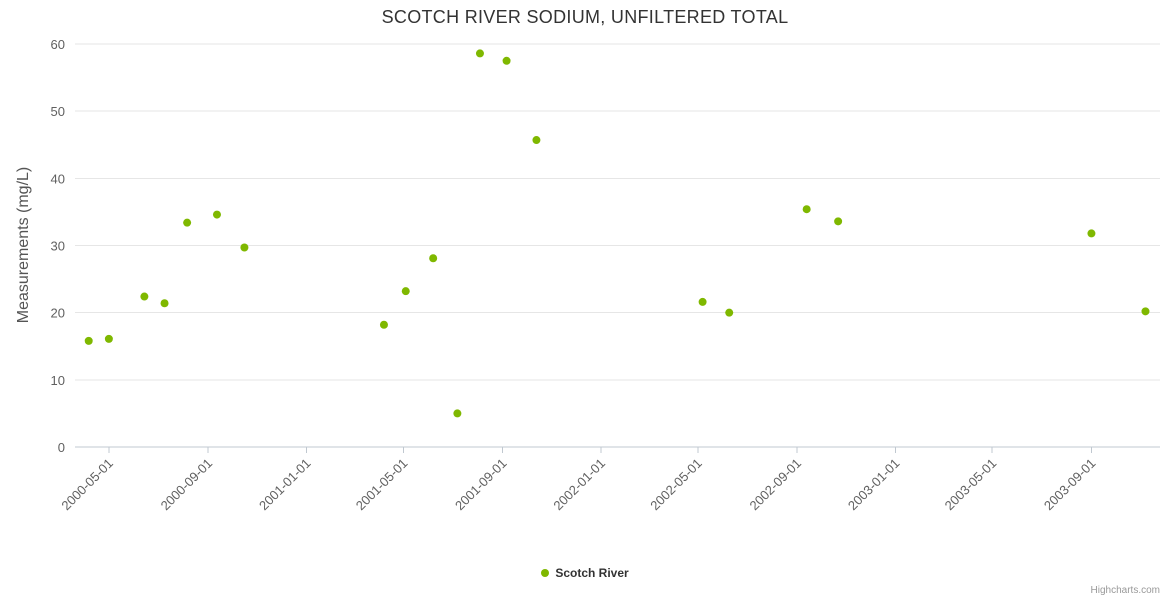  What do you see at coordinates (58, 380) in the screenshot?
I see `y-axis-tick-label: 10` at bounding box center [58, 380].